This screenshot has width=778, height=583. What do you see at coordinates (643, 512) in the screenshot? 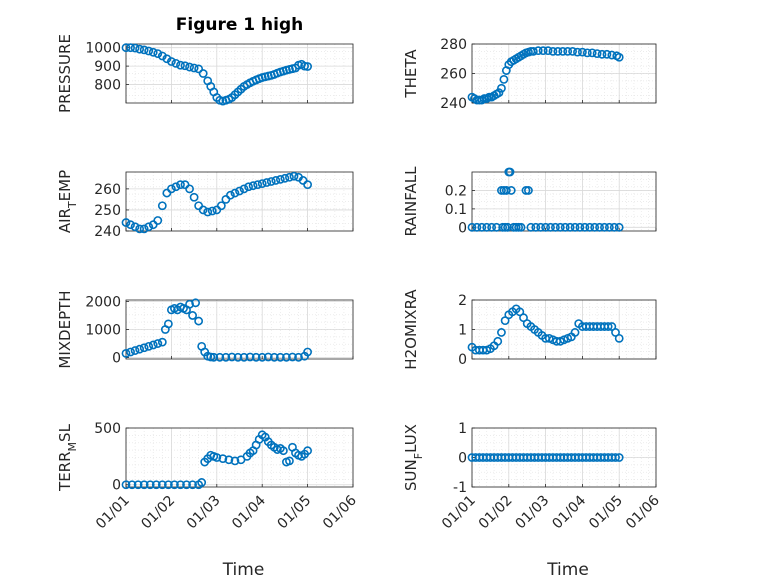
I see `x-tick-label: 01/06` at bounding box center [643, 512].